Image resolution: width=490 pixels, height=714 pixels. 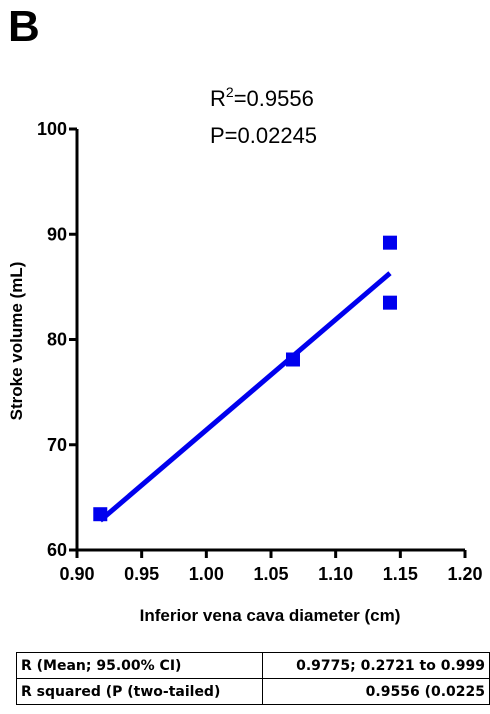 I want to click on y-tick-label: 100, so click(x=52, y=129).